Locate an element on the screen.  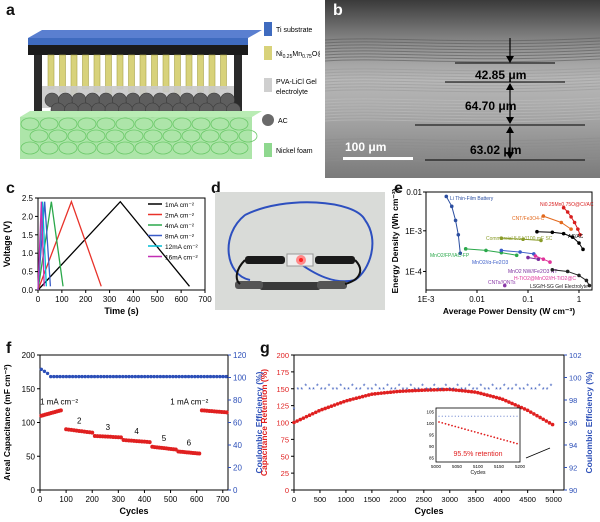
gcd-curve is located at coordinates (44, 246).